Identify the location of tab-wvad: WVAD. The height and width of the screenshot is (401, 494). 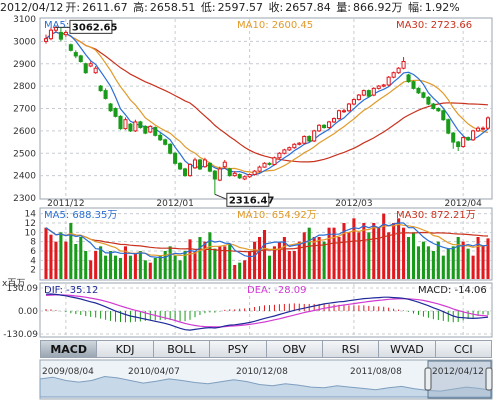
(406, 349).